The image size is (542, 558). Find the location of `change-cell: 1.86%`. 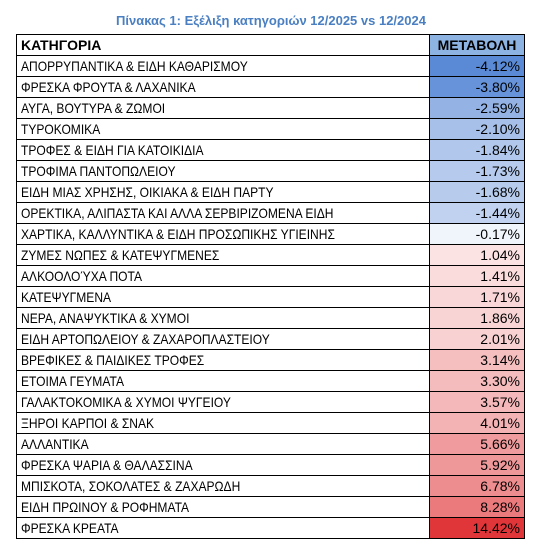

change-cell: 1.86% is located at coordinates (477, 318).